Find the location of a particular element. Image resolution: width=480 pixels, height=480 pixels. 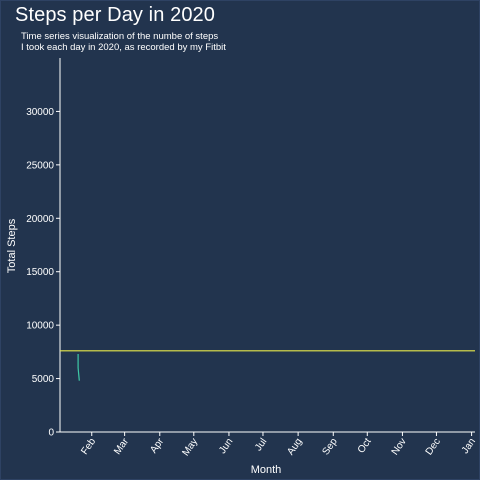

y-axis-title: Total Steps is located at coordinates (12, 245).